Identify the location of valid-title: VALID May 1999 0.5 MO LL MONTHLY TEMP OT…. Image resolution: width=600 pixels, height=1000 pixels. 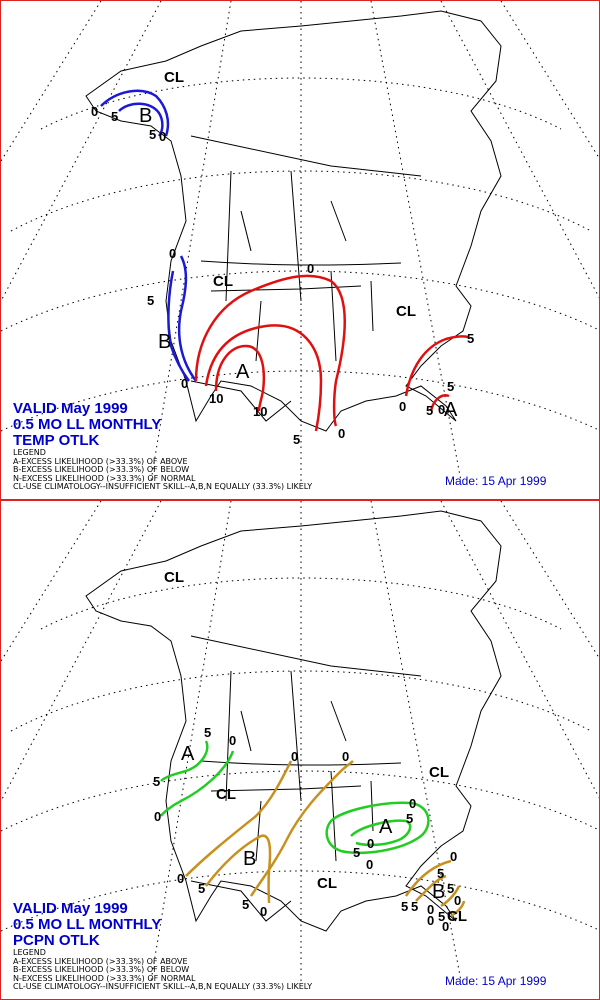
(87, 425).